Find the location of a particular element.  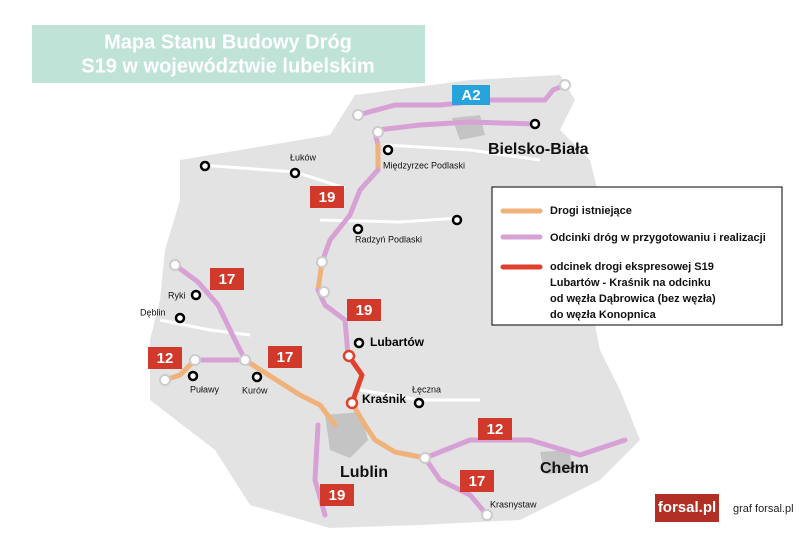

place: Kraśnik is located at coordinates (384, 399).